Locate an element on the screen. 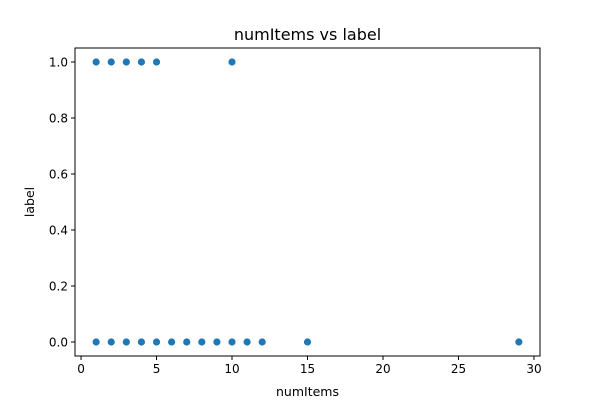 This screenshot has height=400, width=600. y-tick-label: 0.4 is located at coordinates (58, 231).